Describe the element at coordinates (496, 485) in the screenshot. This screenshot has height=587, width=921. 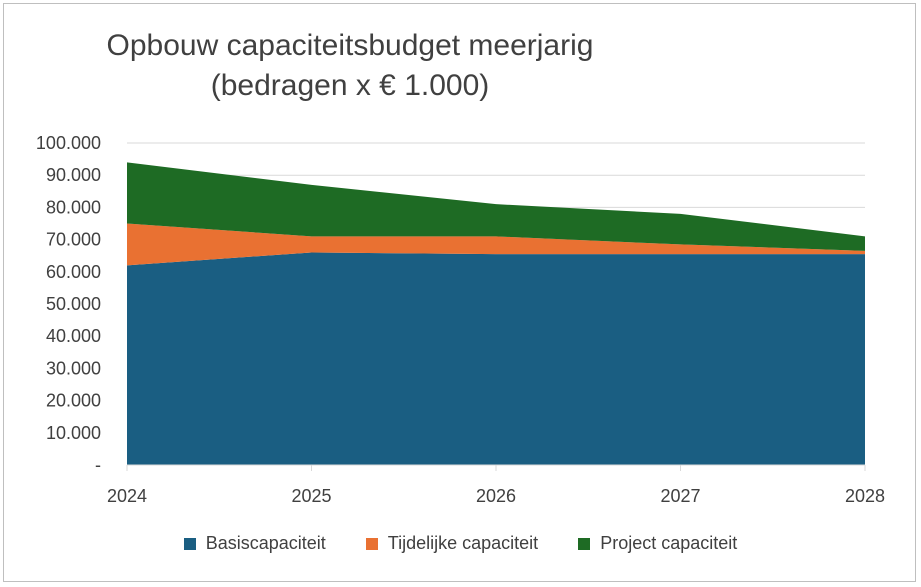
I see `x-axis: 2024 2025 2026 2027 2028` at that location.